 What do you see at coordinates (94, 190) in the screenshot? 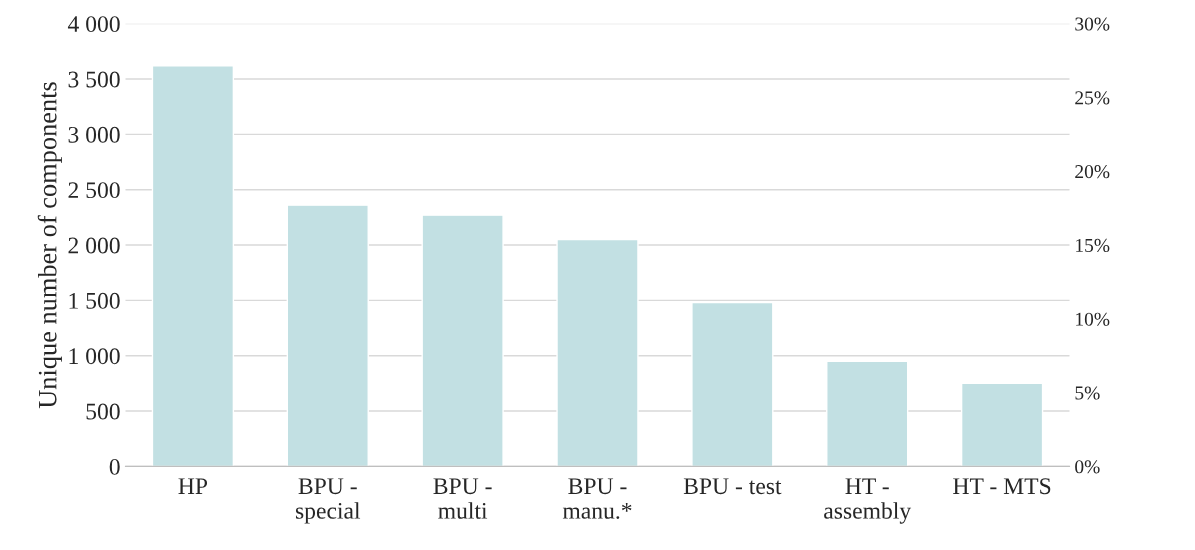
I see `y-tick-label: 2 500` at bounding box center [94, 190].